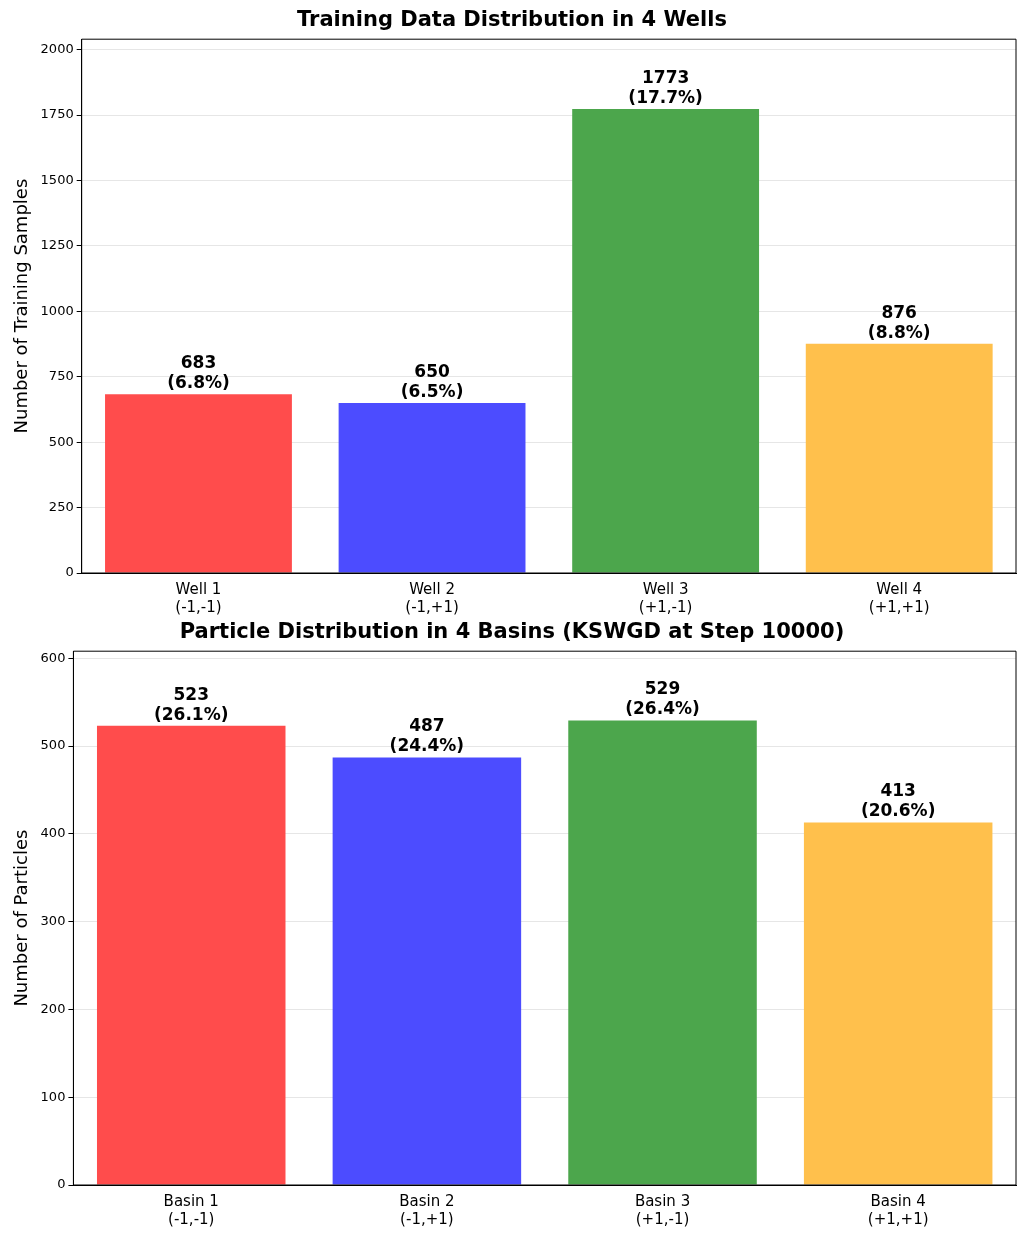 This screenshot has width=1026, height=1241. What do you see at coordinates (512, 631) in the screenshot?
I see `chart-title: Particle Distribution in 4 Basins (KSWGD at Step 10000)` at bounding box center [512, 631].